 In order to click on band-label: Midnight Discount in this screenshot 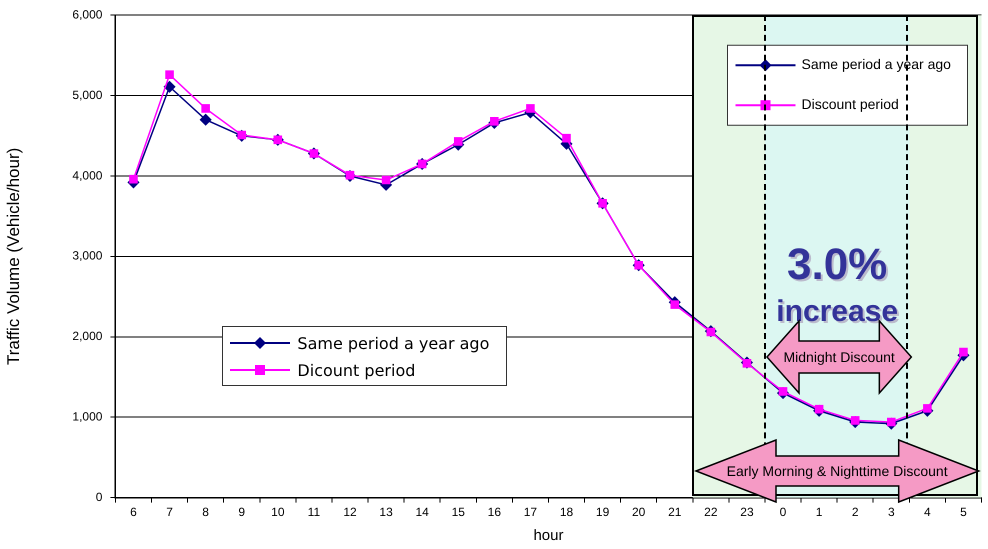, I will do `click(839, 356)`.